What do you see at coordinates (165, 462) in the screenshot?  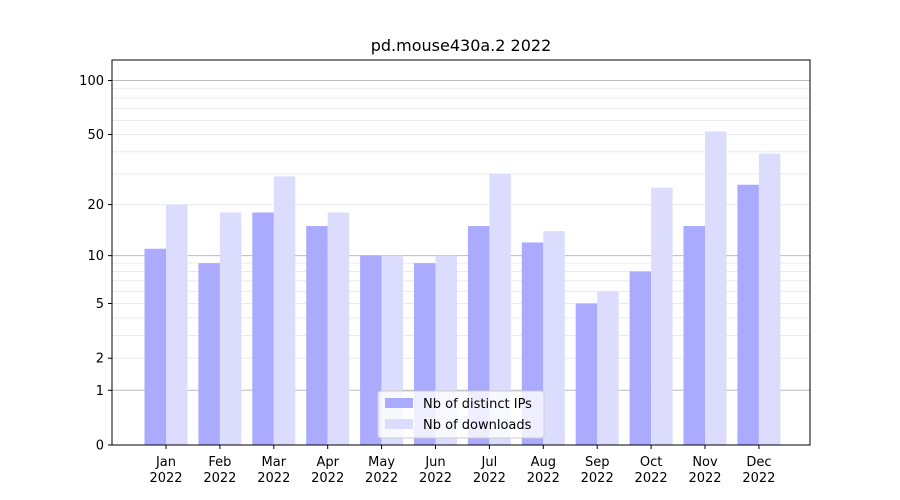 I see `x-tick-label-month: Jan` at bounding box center [165, 462].